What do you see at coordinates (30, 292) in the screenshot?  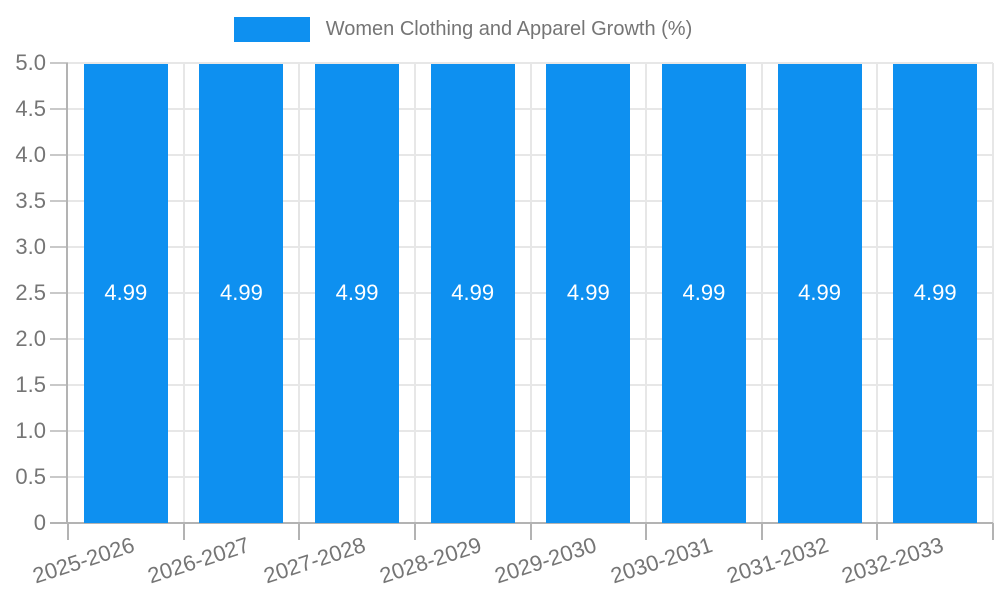 I see `y-axis-tick-label: 2.5` at bounding box center [30, 292].